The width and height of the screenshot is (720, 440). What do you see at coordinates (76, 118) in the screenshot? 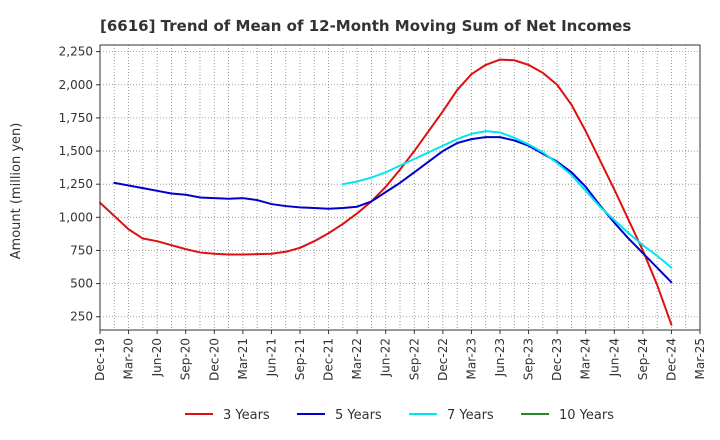
I see `y-tick-label: 1,750` at bounding box center [76, 118].